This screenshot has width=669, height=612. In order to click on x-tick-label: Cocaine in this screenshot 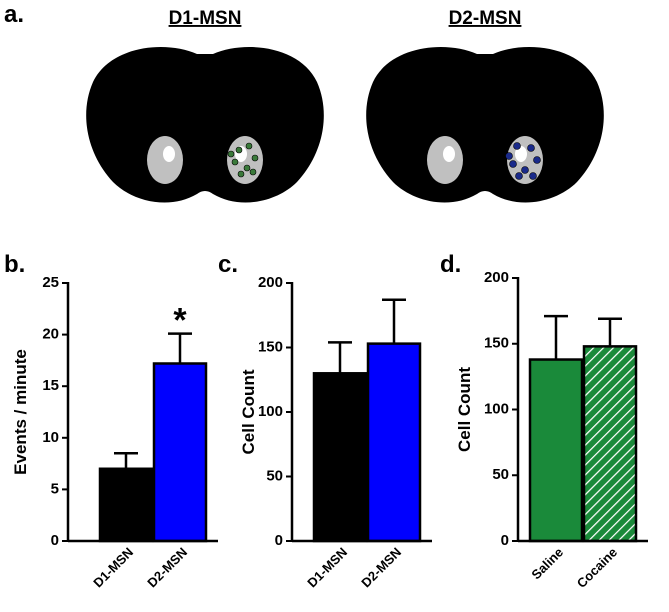, I will do `click(597, 568)`.